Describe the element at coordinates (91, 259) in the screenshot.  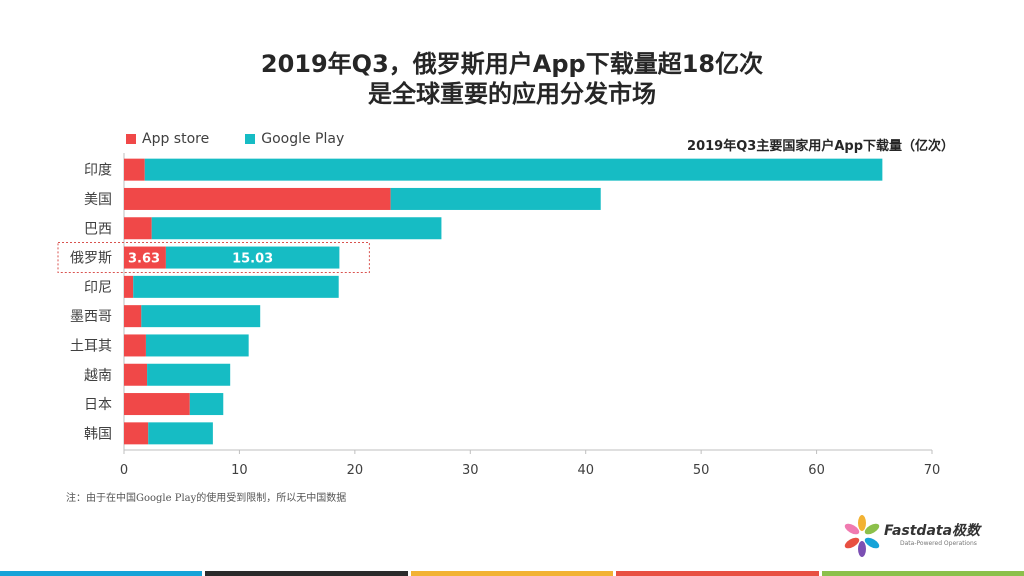
I see `category-label: 俄罗斯` at that location.